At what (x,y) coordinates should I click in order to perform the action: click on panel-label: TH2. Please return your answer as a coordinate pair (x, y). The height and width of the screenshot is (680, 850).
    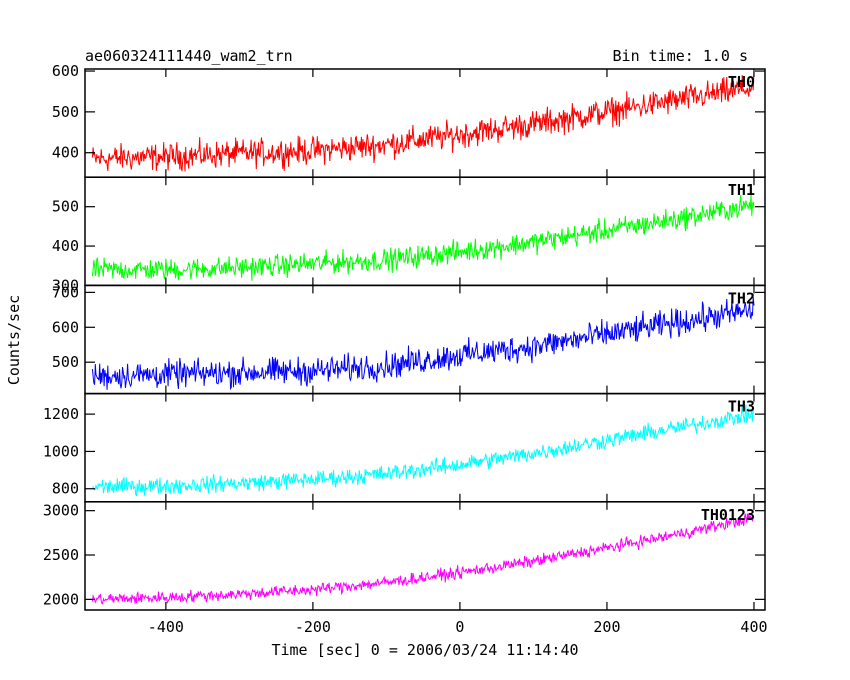
    Looking at the image, I should click on (741, 298).